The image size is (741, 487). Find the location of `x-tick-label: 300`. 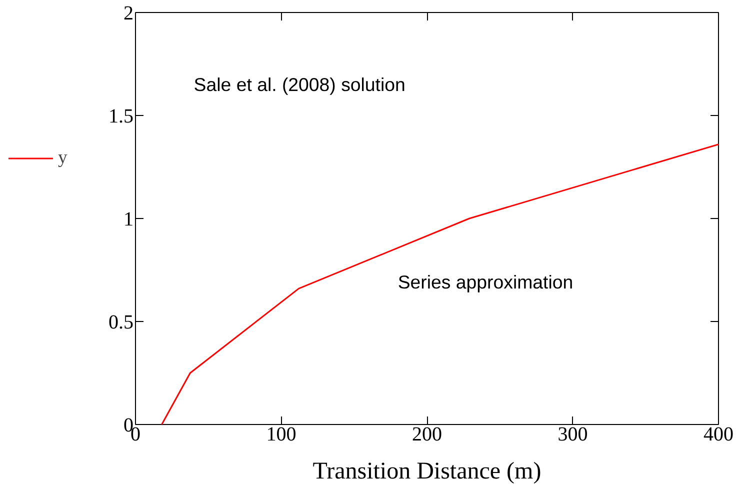

x-tick-label: 300 is located at coordinates (573, 435).